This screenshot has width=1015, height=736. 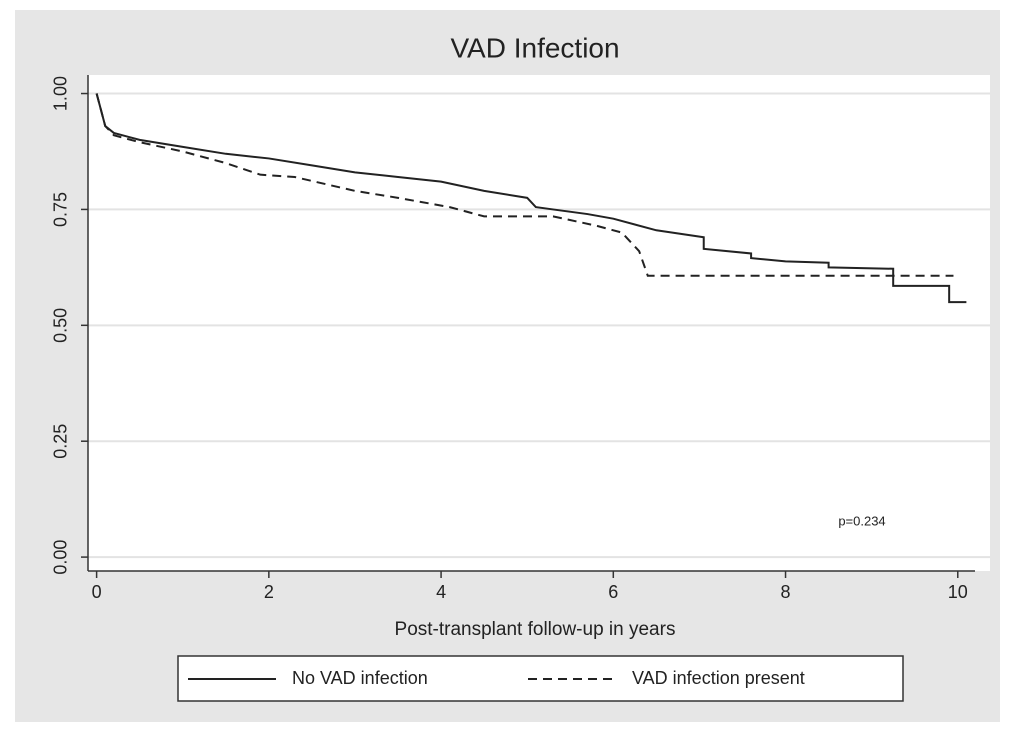 What do you see at coordinates (535, 629) in the screenshot?
I see `x-axis-label: Post-transplant follow-up in years` at bounding box center [535, 629].